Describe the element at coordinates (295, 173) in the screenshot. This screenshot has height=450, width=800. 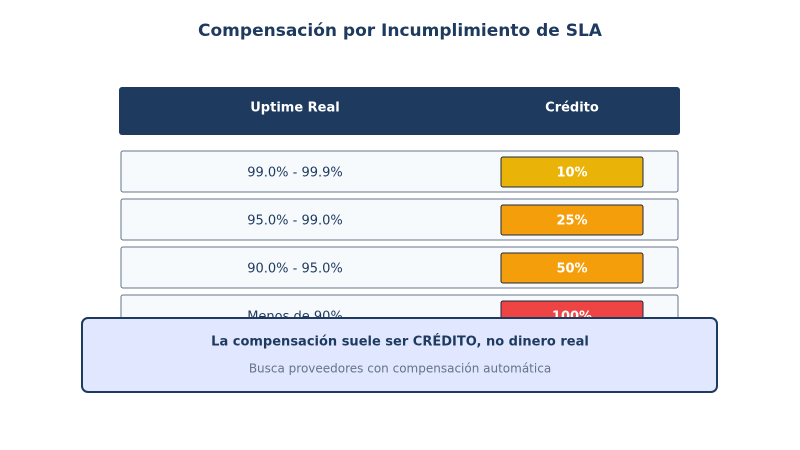
I see `range-cell: 99.0% - 99.9%` at that location.